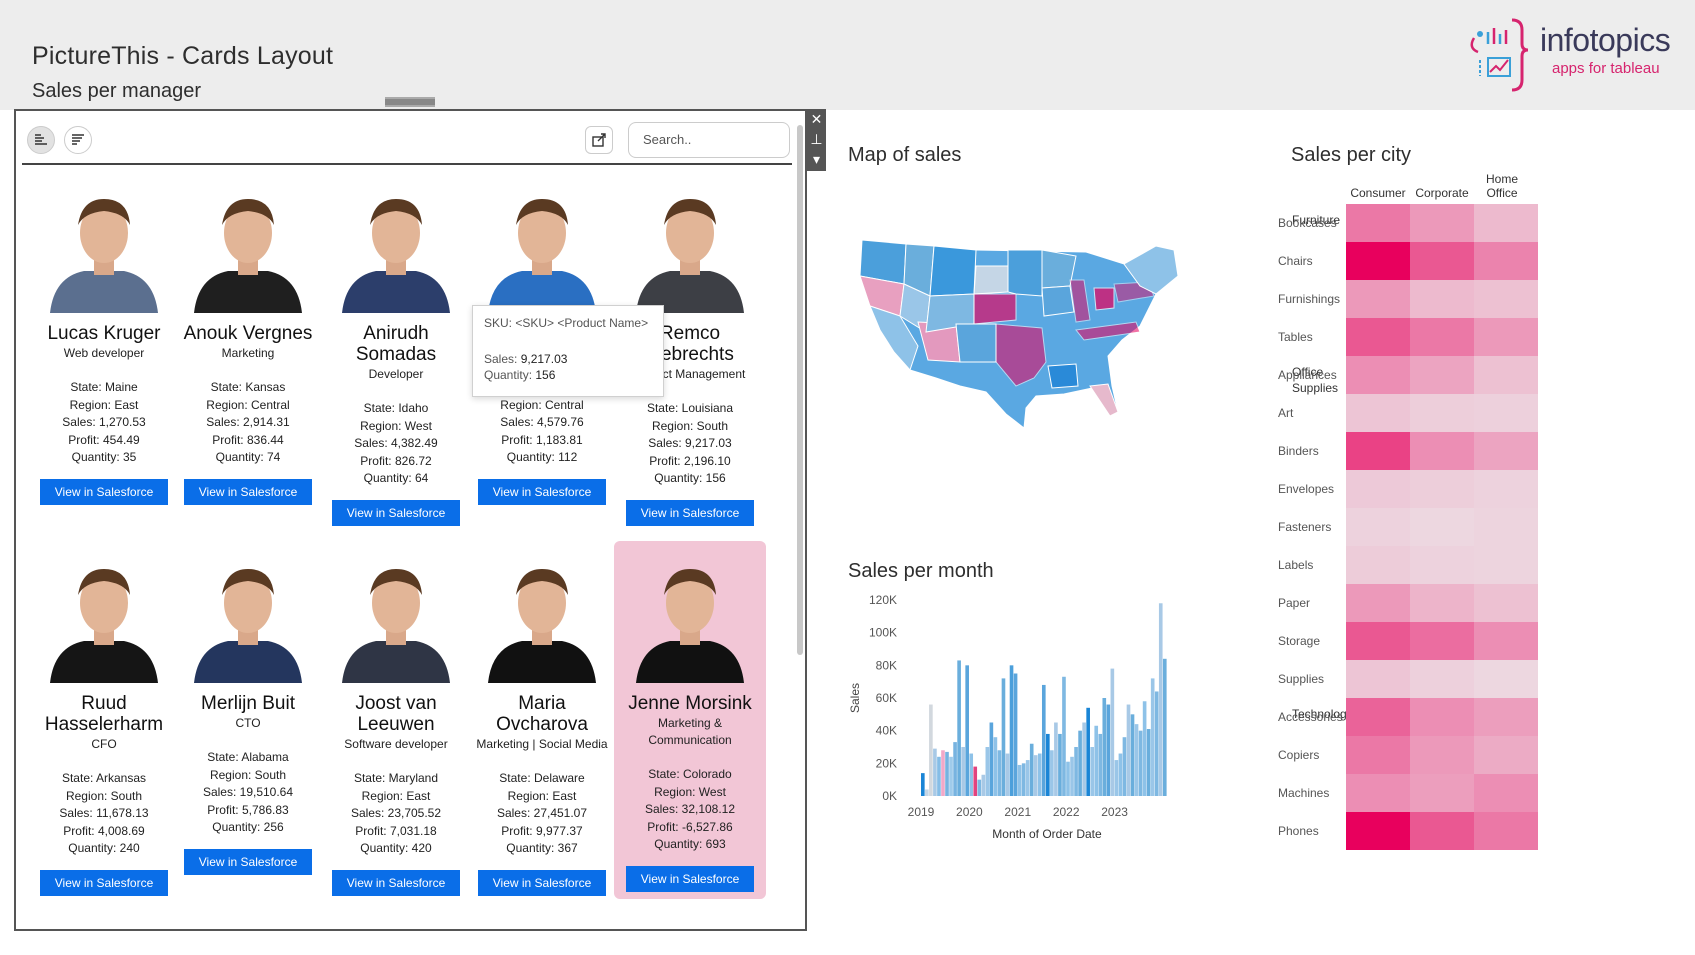 This screenshot has width=1695, height=955. What do you see at coordinates (816, 139) in the screenshot?
I see `pin-icon: ⊥` at bounding box center [816, 139].